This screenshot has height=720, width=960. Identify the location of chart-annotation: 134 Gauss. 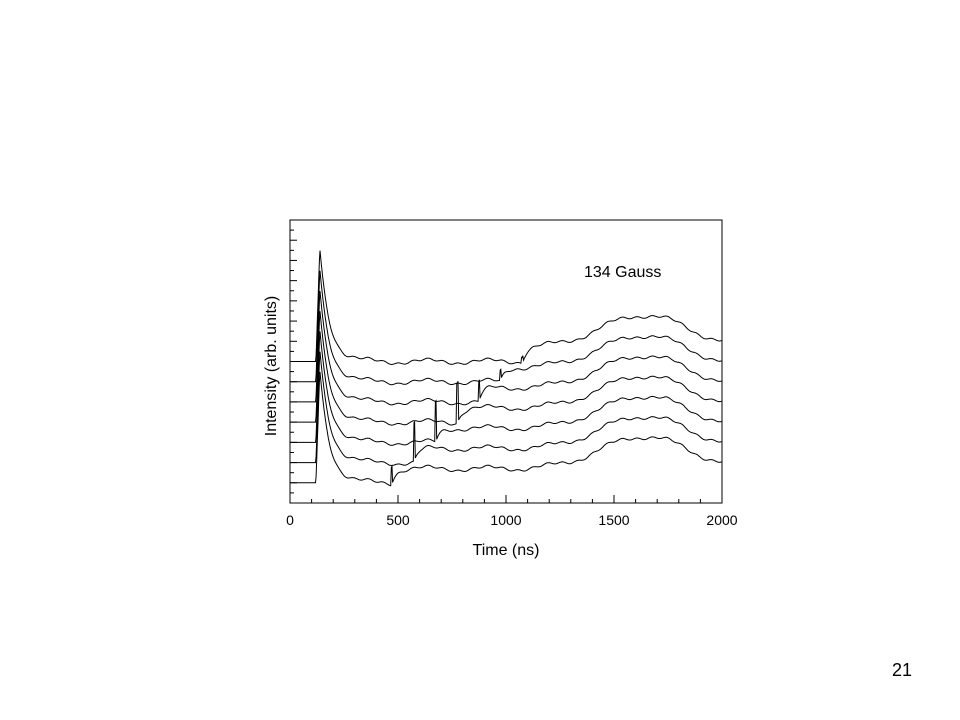
(622, 272).